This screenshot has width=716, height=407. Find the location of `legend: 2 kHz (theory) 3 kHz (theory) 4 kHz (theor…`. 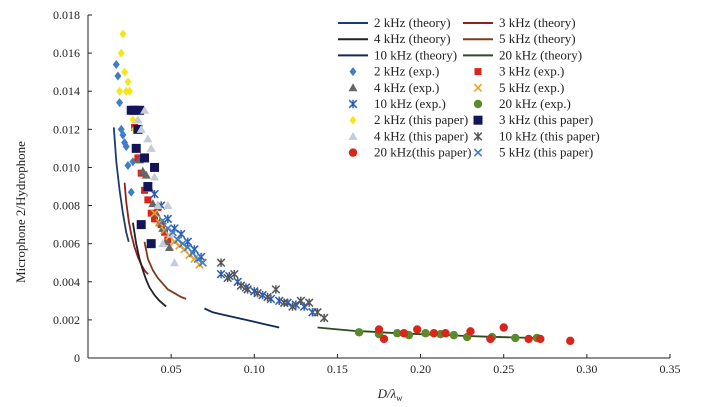

legend: 2 kHz (theory) 3 kHz (theory) 4 kHz (theor… is located at coordinates (469, 87).